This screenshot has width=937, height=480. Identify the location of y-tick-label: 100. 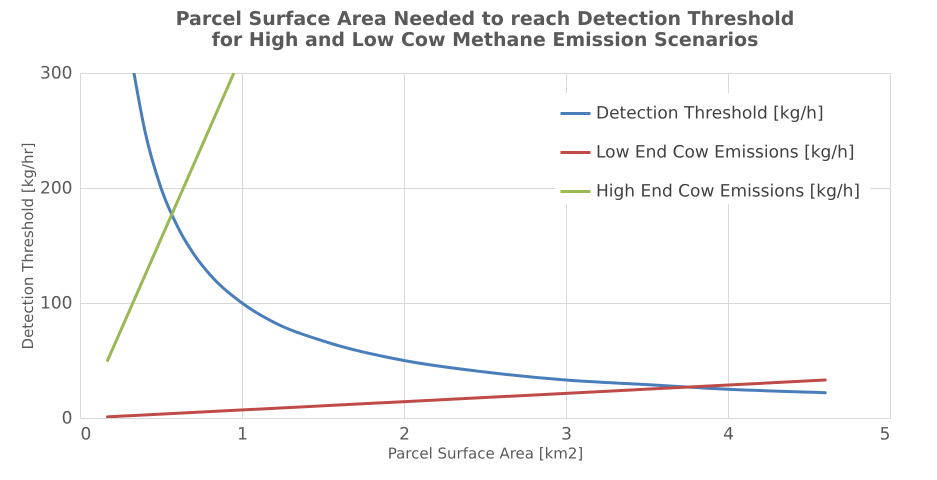
(56, 304).